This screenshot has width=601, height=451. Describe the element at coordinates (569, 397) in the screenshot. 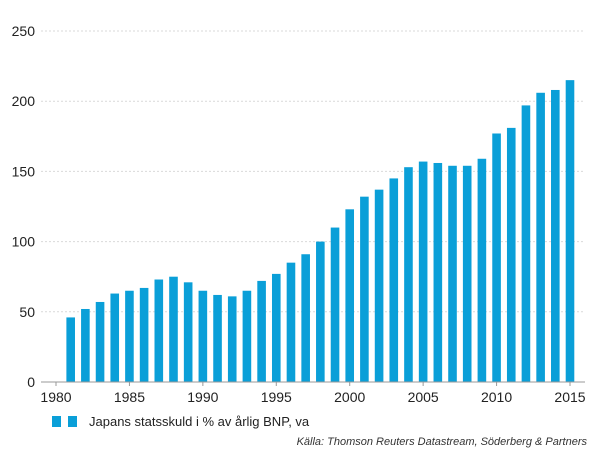

I see `x-tick-label: 2015` at that location.